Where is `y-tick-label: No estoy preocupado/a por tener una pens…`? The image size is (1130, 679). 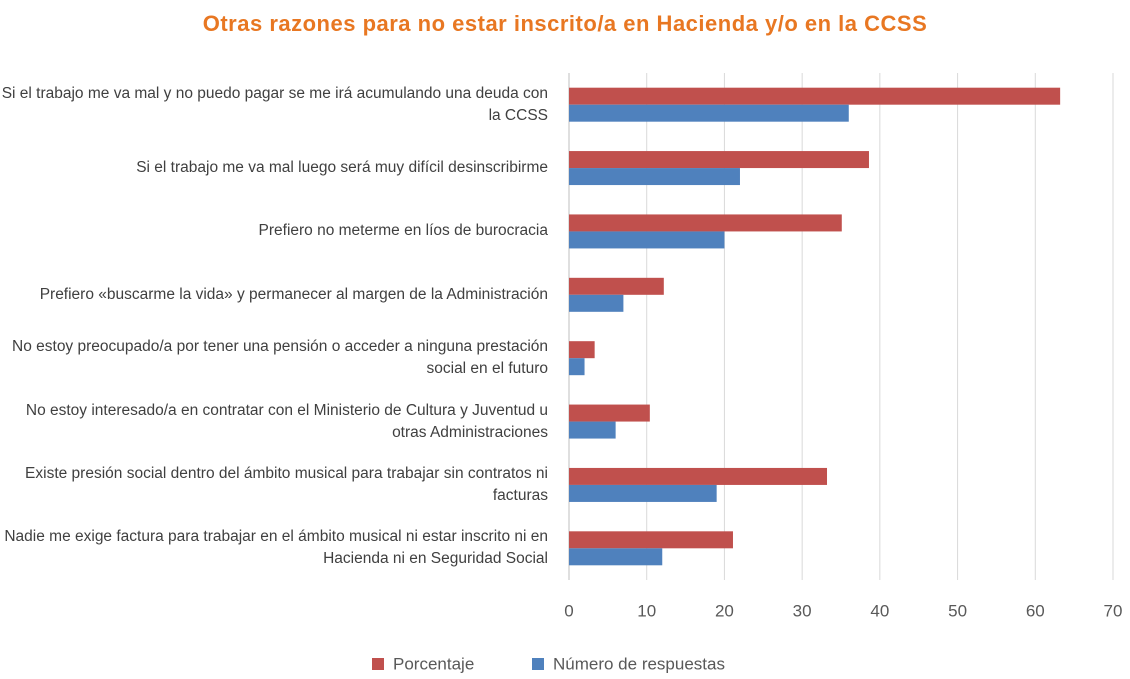
y-tick-label: No estoy preocupado/a por tener una pens… is located at coordinates (280, 358).